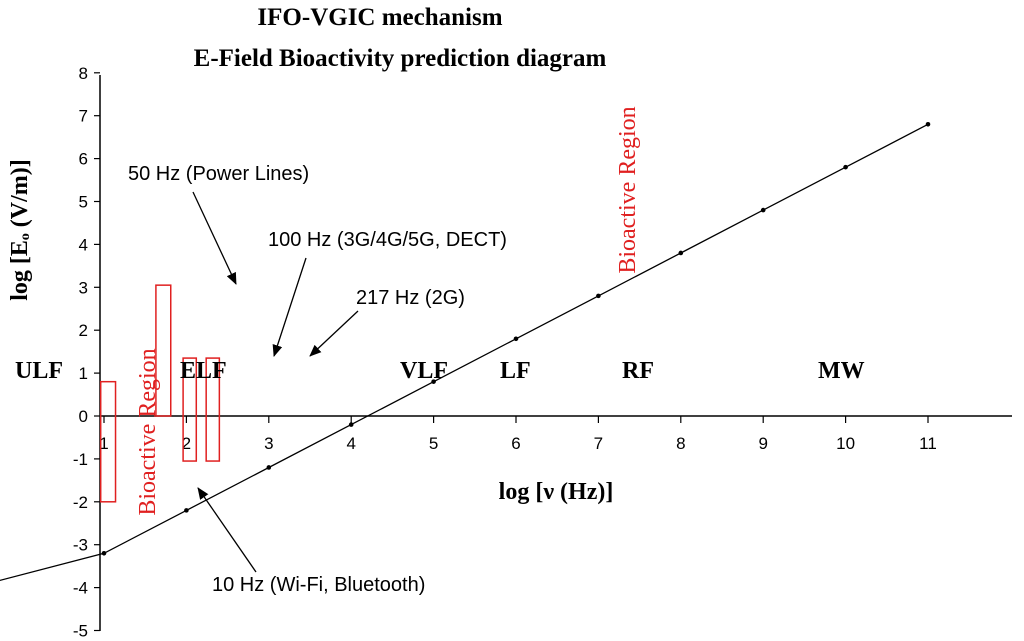  What do you see at coordinates (80, 502) in the screenshot?
I see `y-tick-label: -2` at bounding box center [80, 502].